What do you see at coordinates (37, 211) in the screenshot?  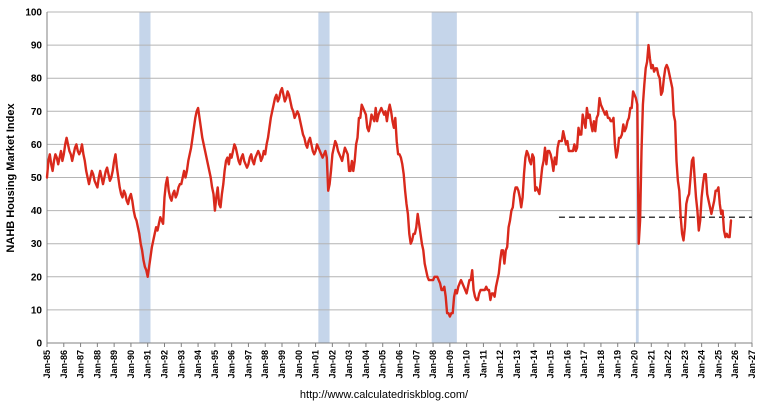 I see `y-tick-label: 40` at bounding box center [37, 211].